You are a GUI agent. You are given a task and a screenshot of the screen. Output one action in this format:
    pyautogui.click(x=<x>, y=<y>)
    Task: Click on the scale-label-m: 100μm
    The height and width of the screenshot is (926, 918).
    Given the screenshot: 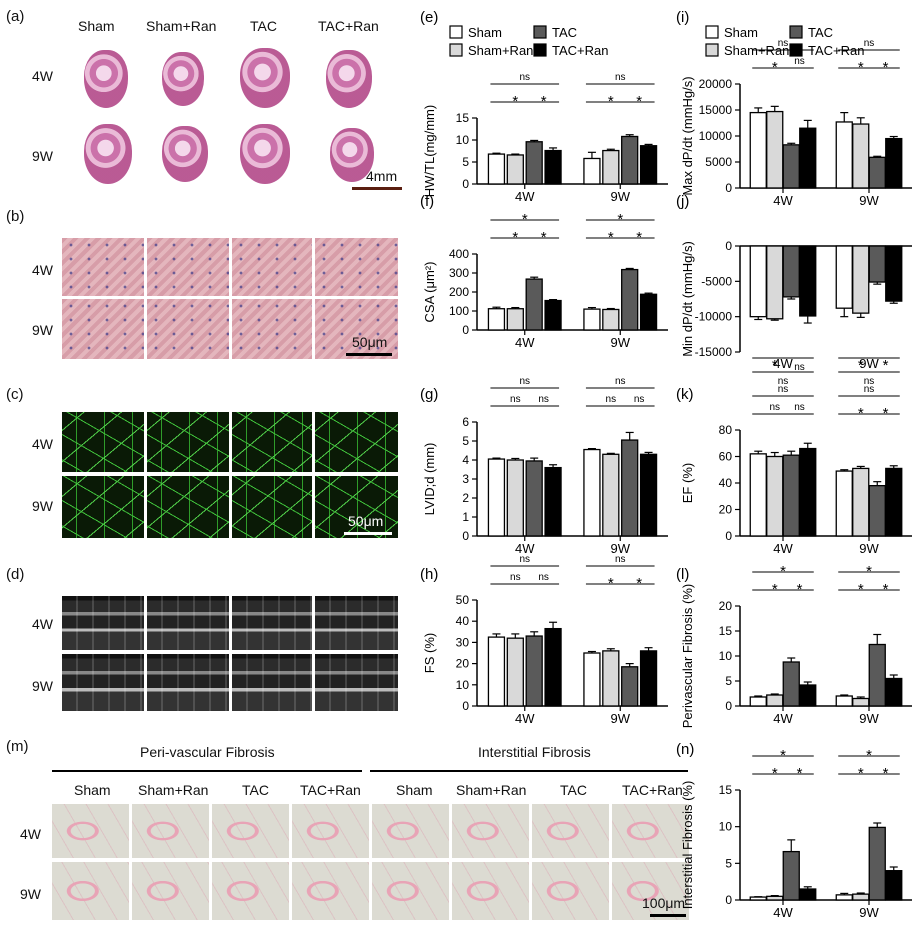 What is the action you would take?
    pyautogui.click(x=664, y=903)
    